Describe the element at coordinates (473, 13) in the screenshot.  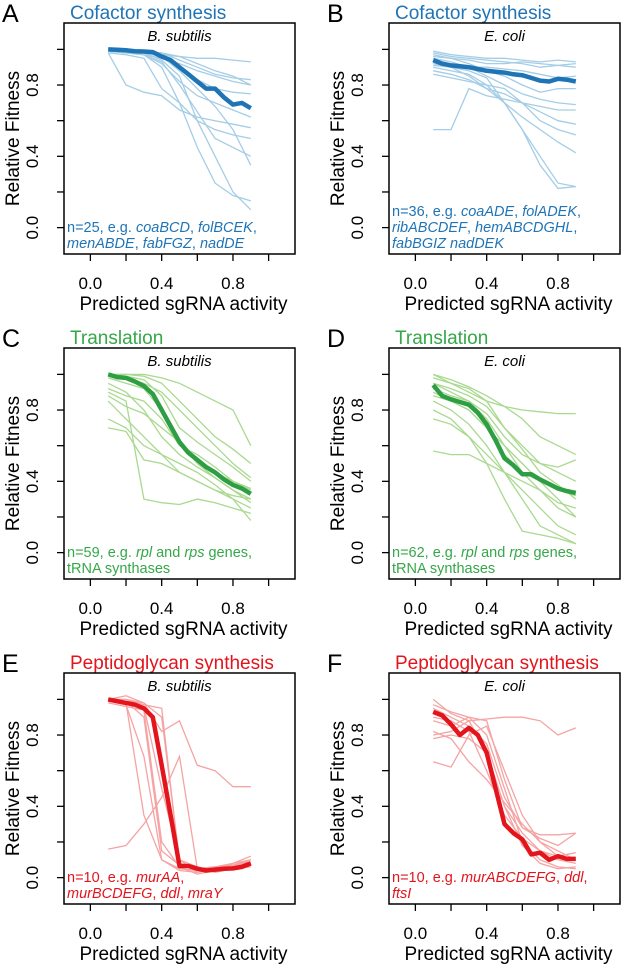
I see `panel-title: Cofactor synthesis` at that location.